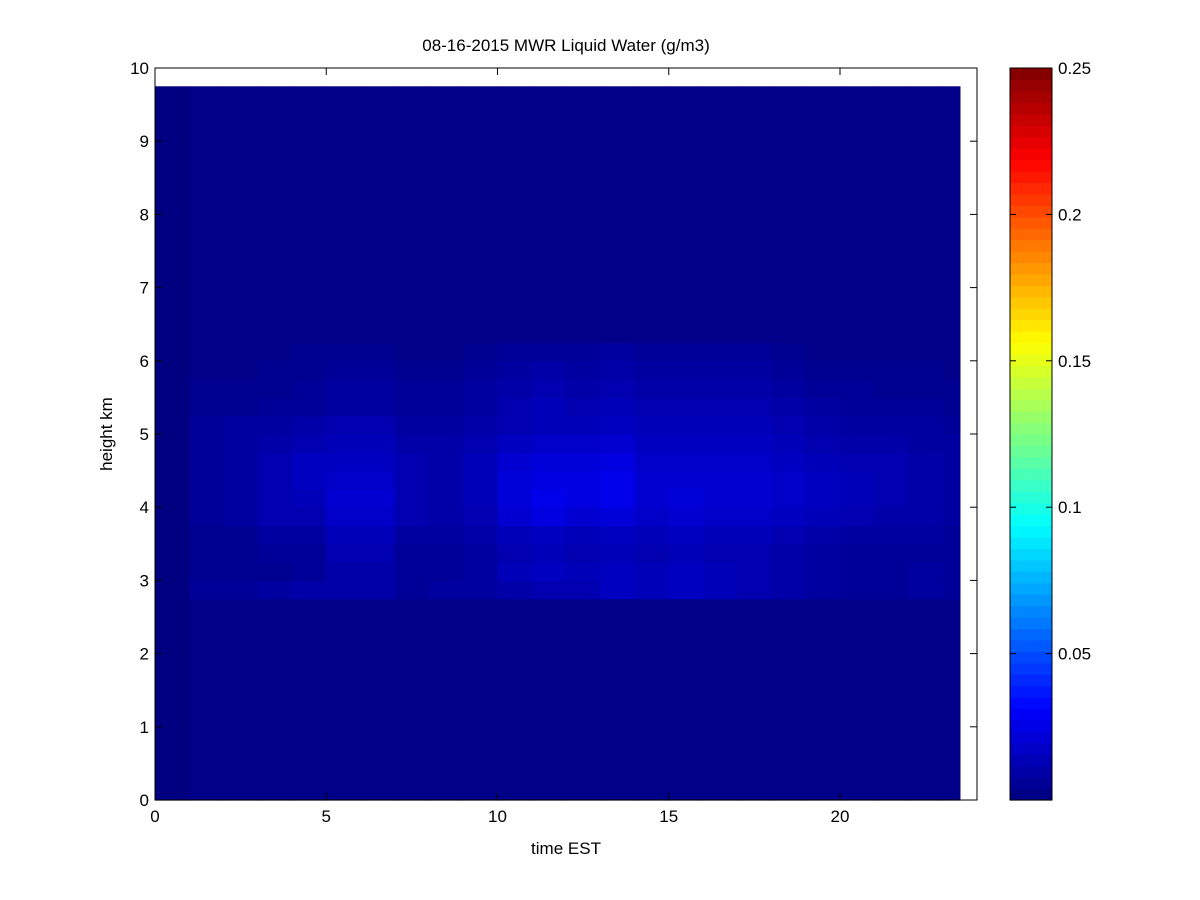  What do you see at coordinates (1074, 68) in the screenshot?
I see `colorbar-tick-label: 0.25` at bounding box center [1074, 68].